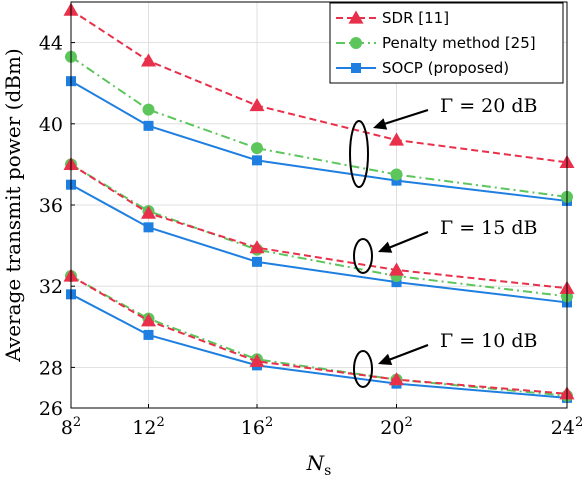 Image resolution: width=583 pixels, height=477 pixels. I want to click on annotation-1: Γ = 15 dB, so click(445, 245).